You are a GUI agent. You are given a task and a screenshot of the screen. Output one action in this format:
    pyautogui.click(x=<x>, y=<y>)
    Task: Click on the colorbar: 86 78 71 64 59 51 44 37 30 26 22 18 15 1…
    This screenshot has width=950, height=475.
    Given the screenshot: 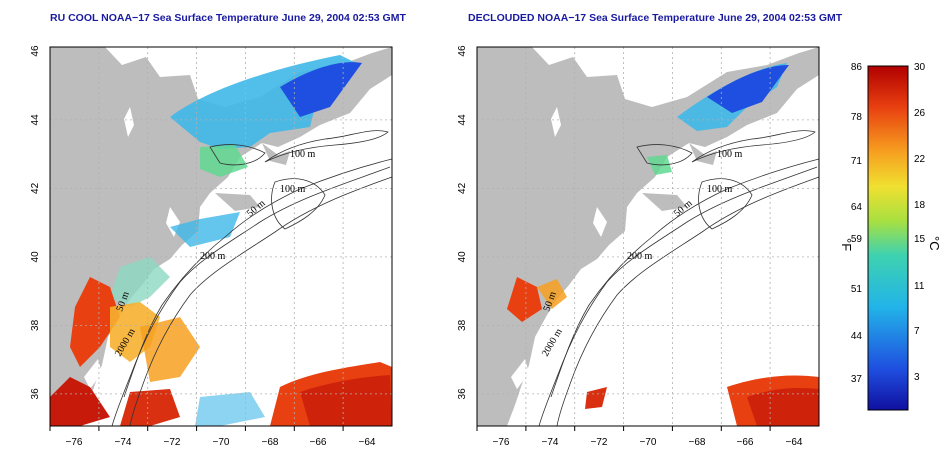 What is the action you would take?
    pyautogui.click(x=890, y=236)
    